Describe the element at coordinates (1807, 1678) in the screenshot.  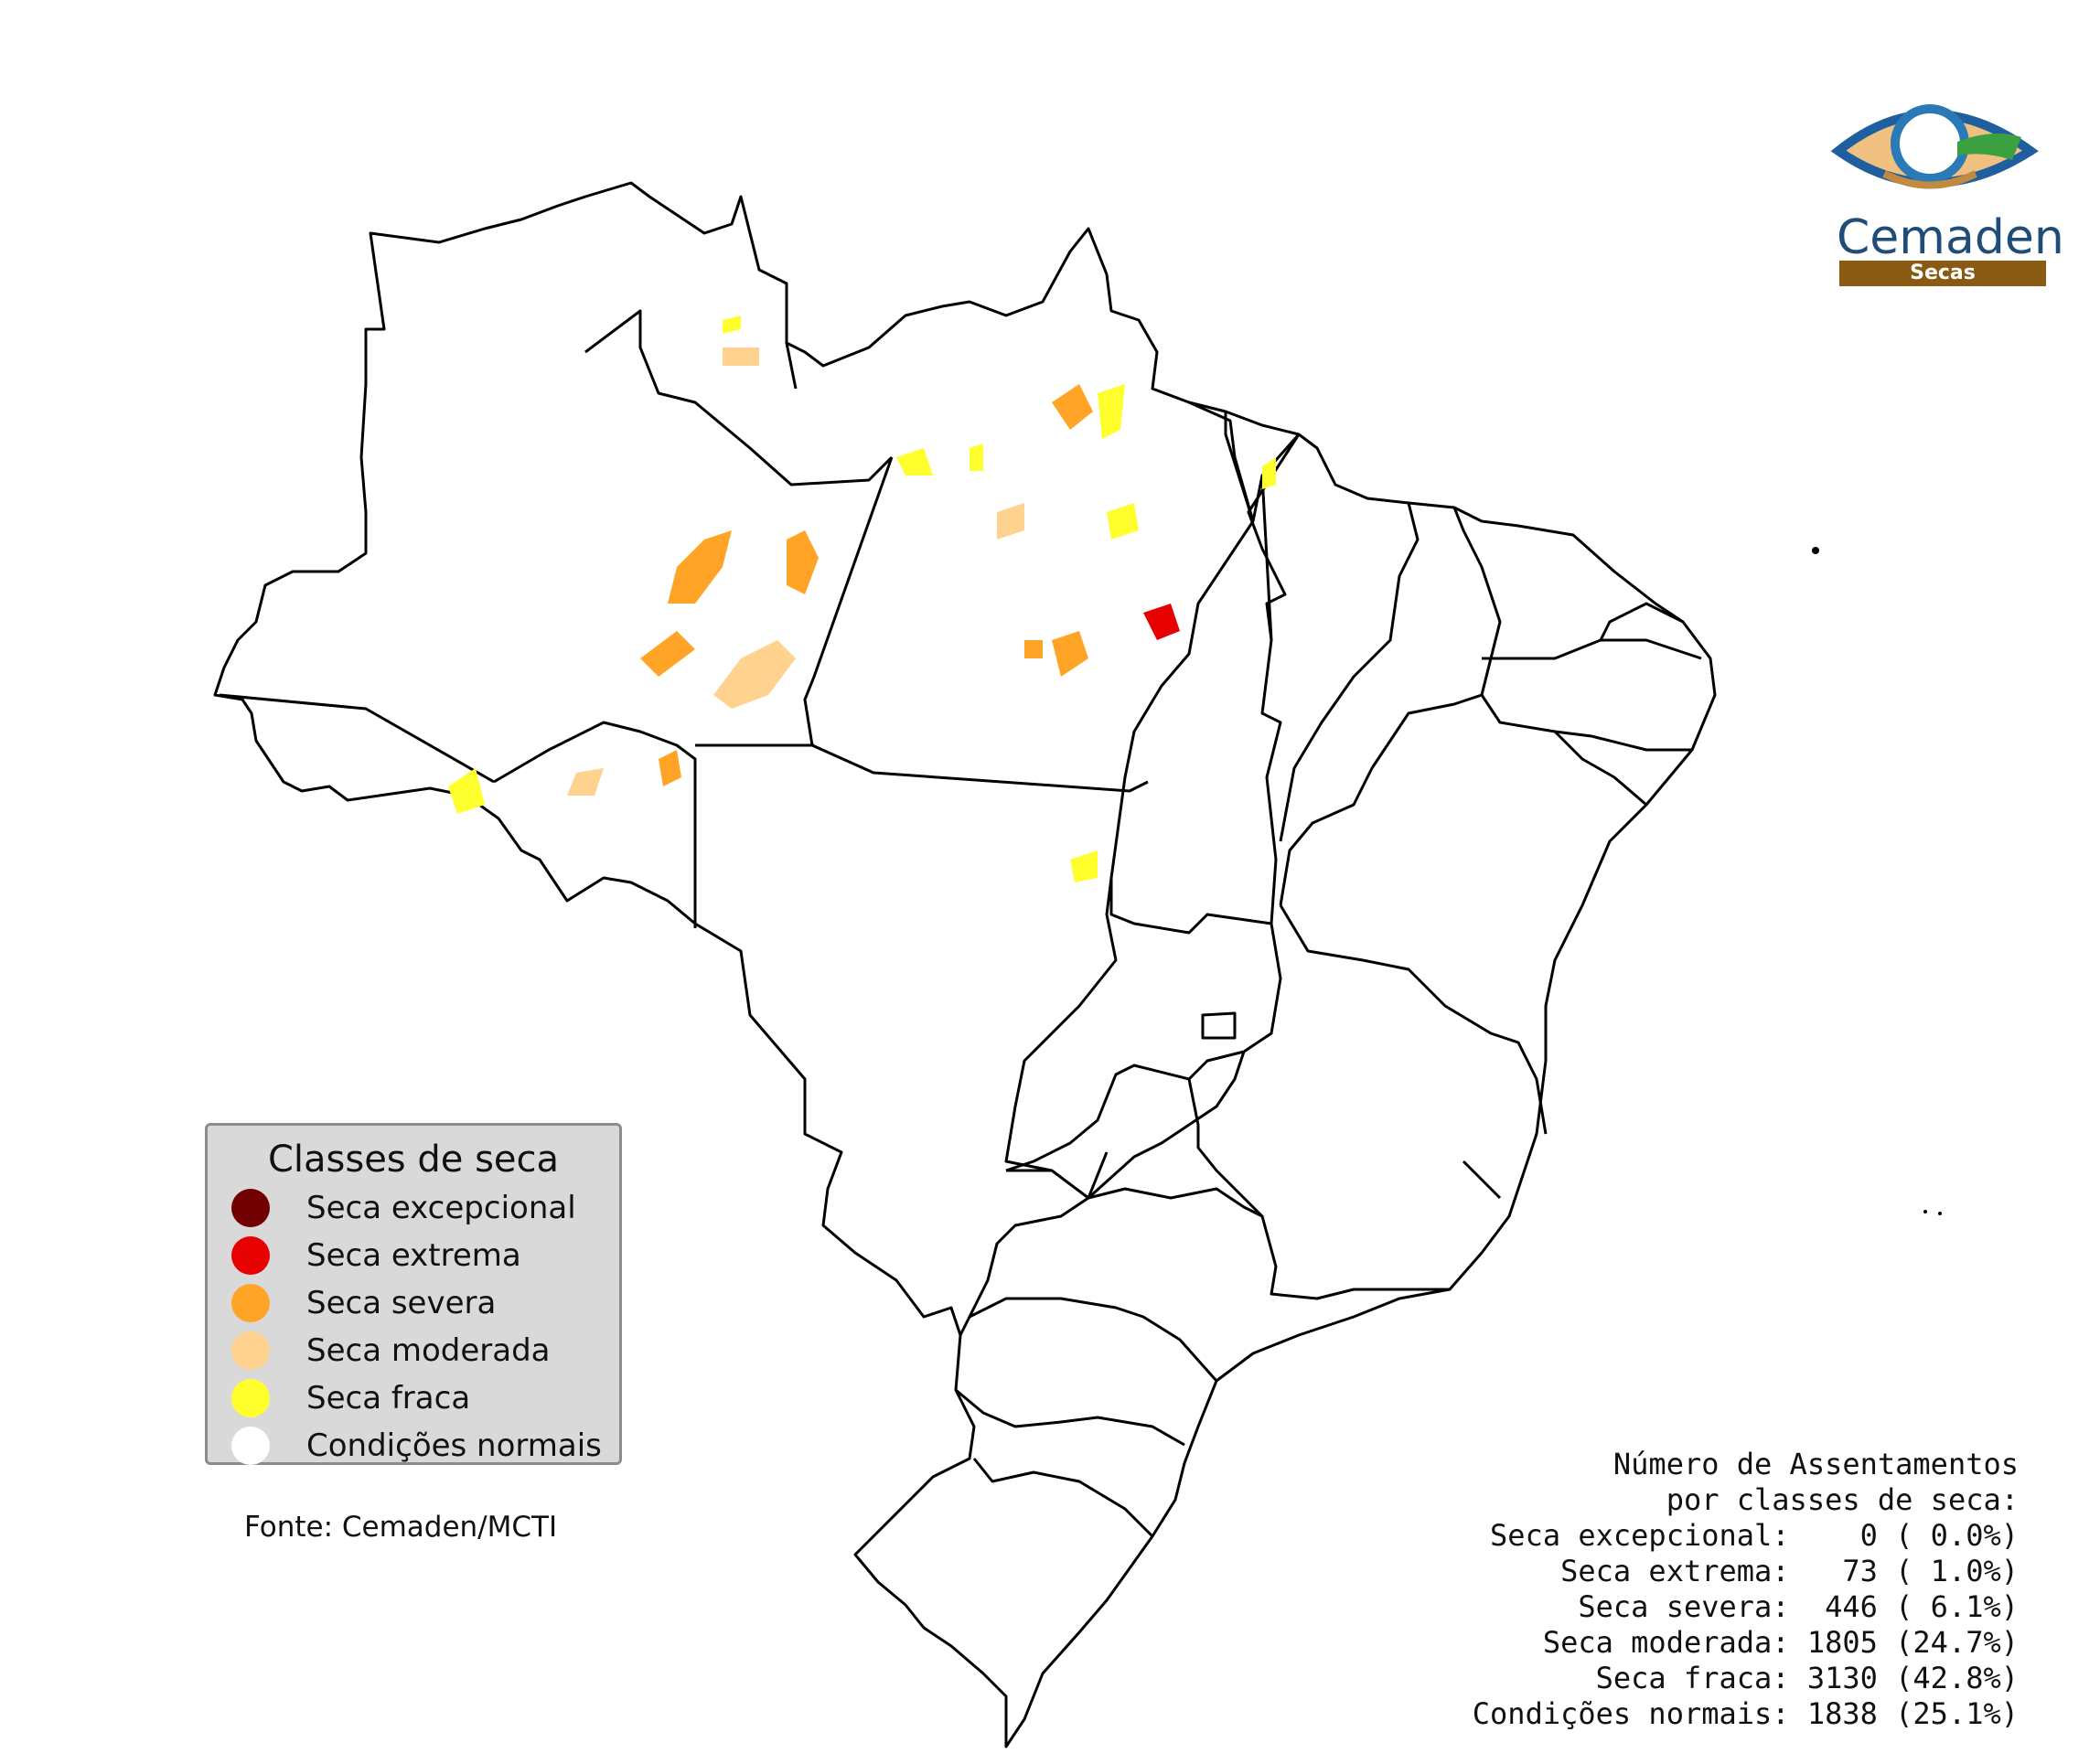
I see `stats-row: Seca fraca: 3130 (42.8%)` at that location.